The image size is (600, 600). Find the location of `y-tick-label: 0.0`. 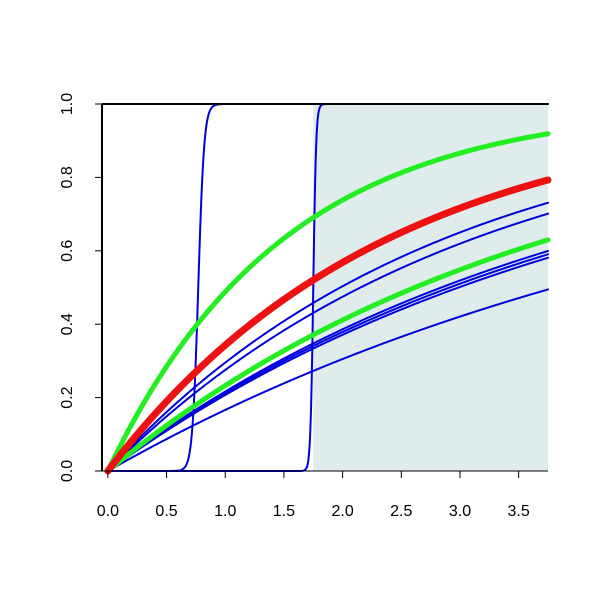

y-tick-label: 0.0 is located at coordinates (67, 471).